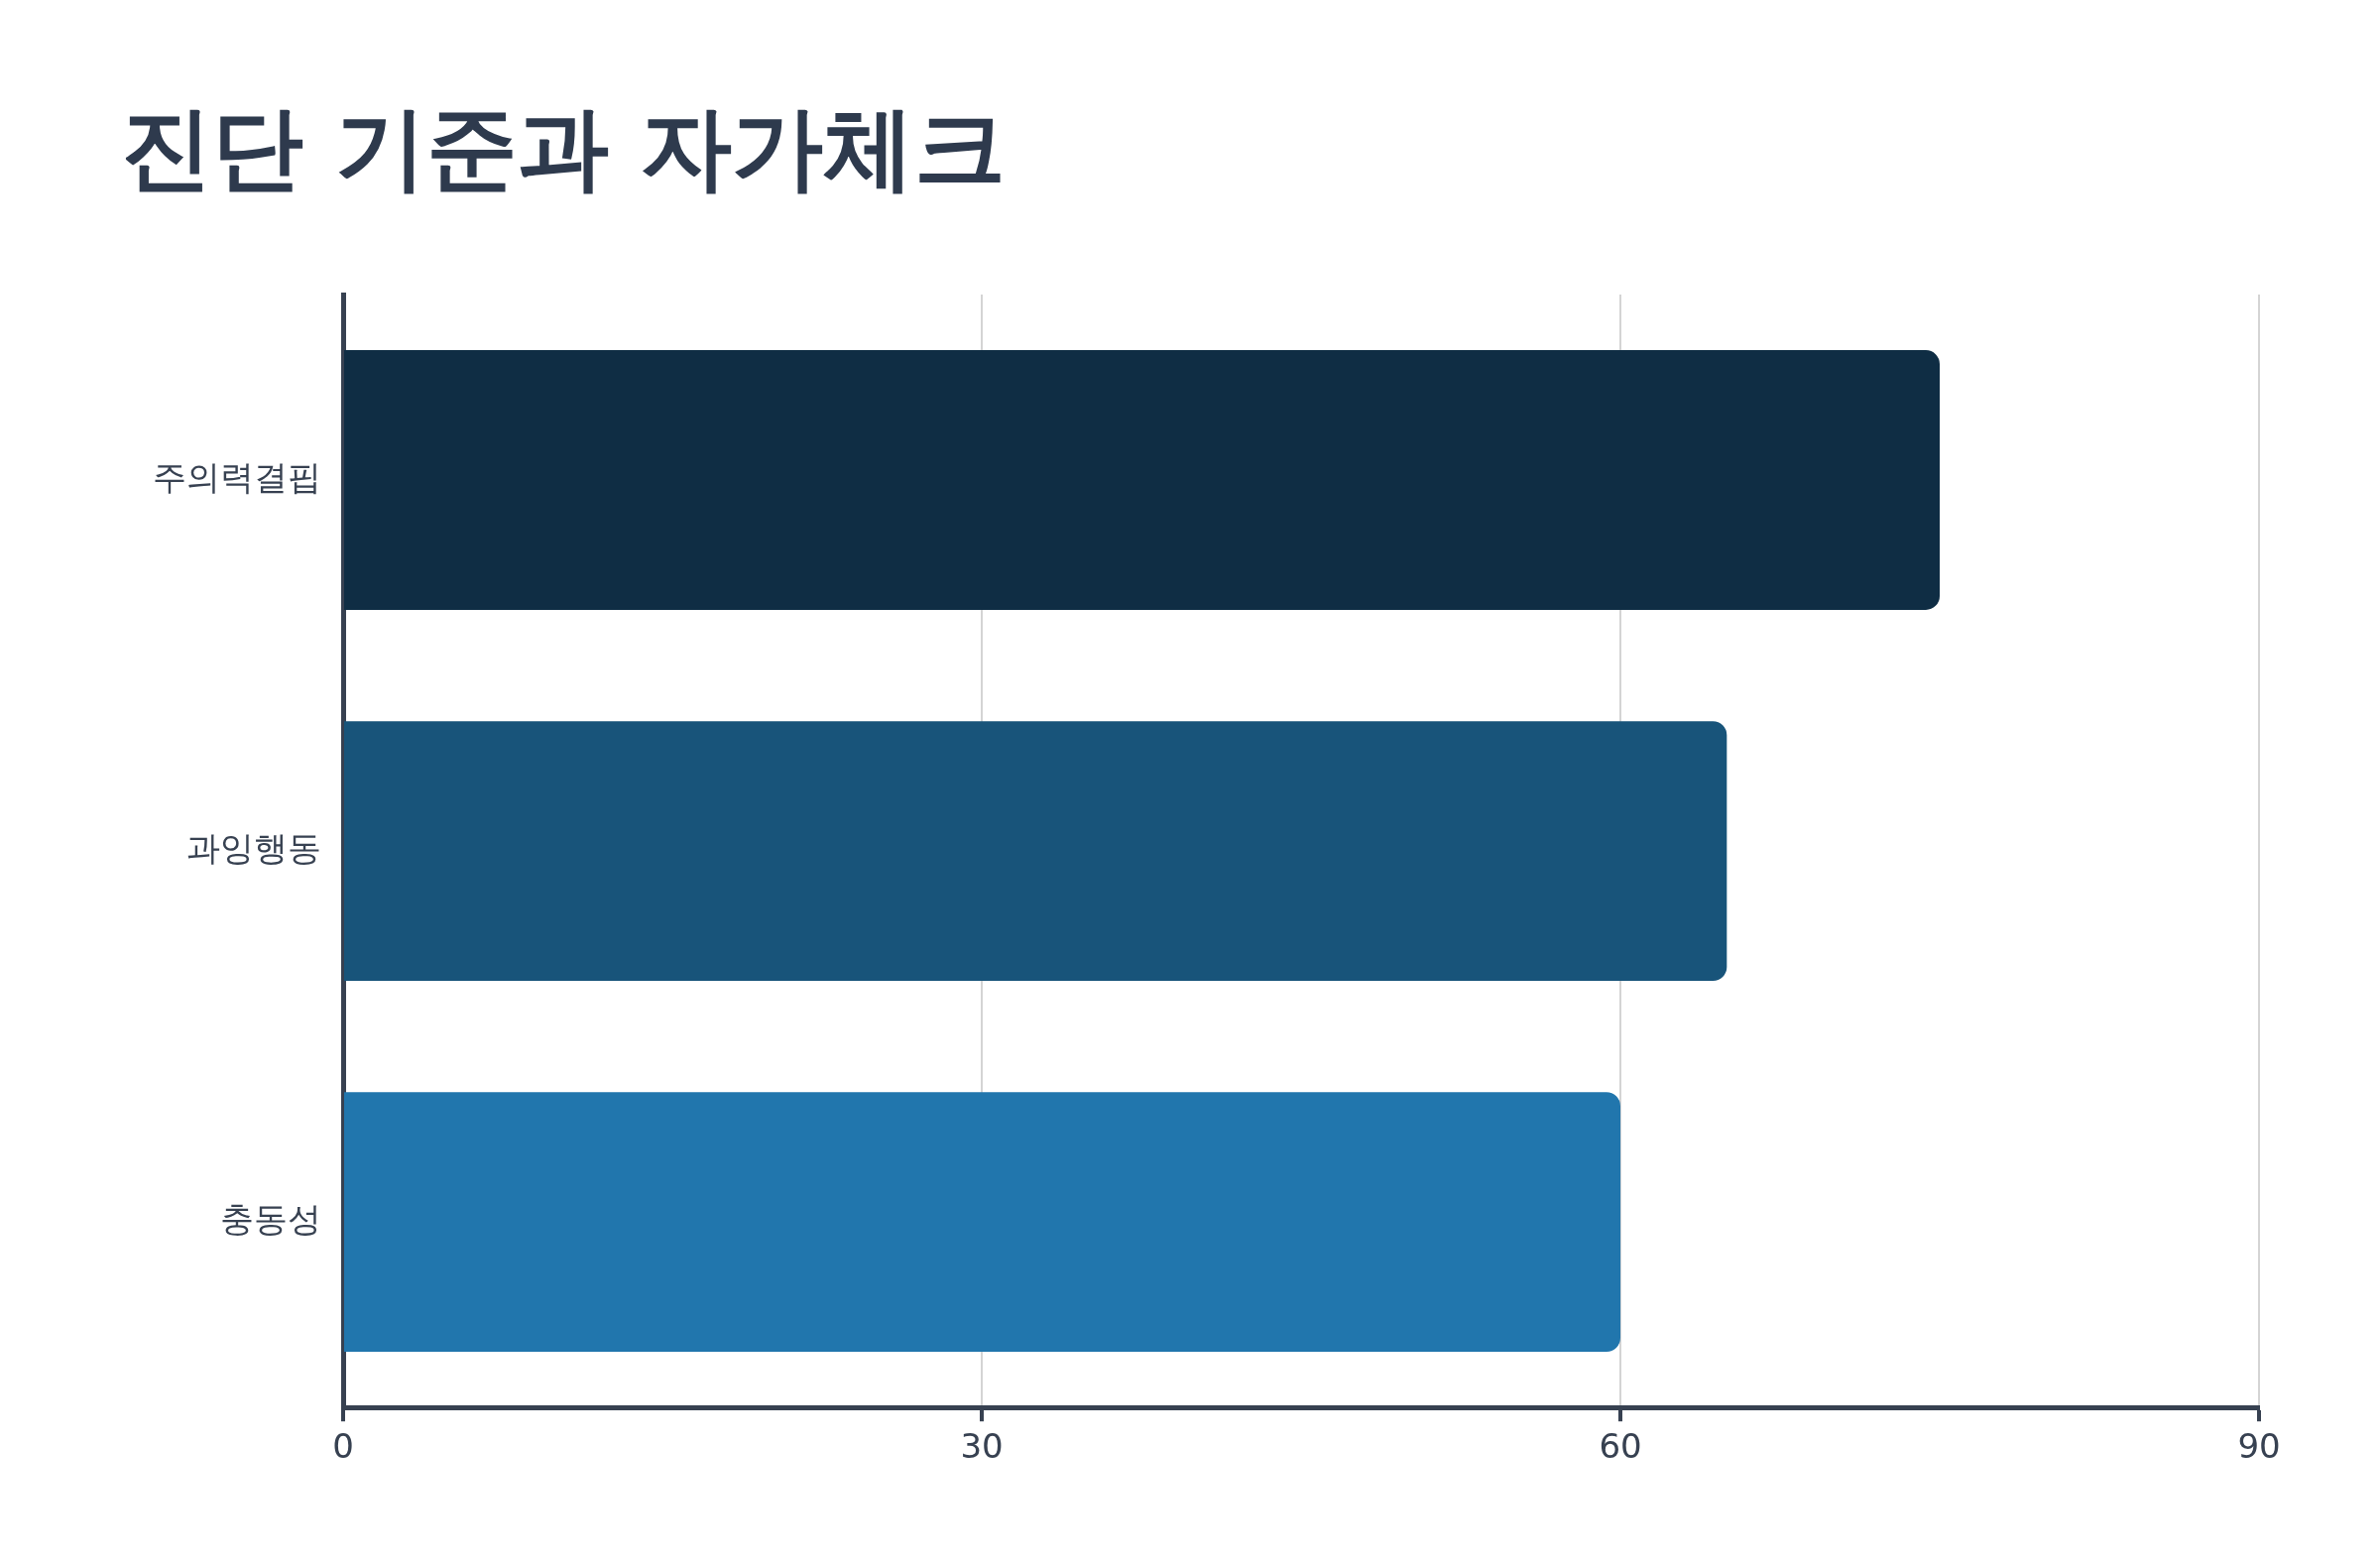  I want to click on x-tick-label: 60, so click(1620, 1446).